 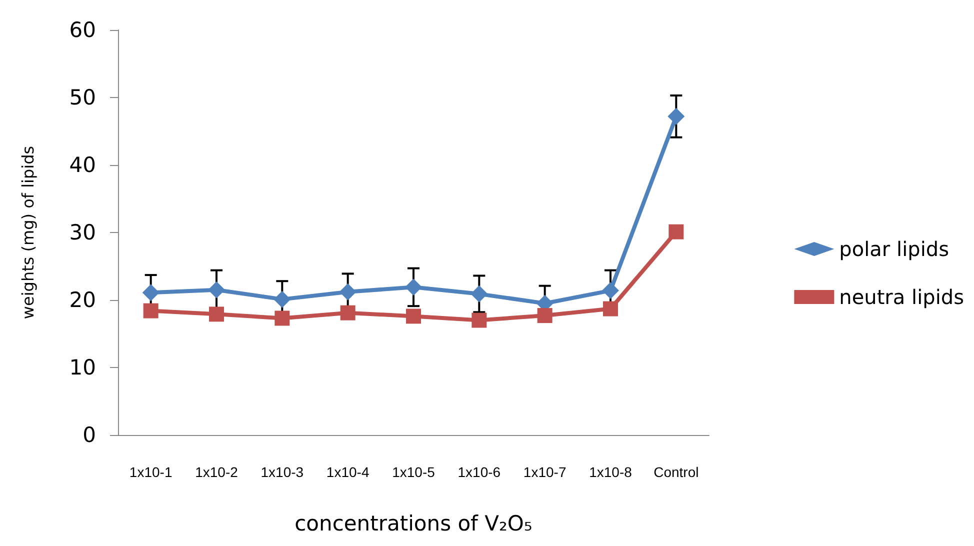 I want to click on y-tick-label: 40, so click(x=82, y=165).